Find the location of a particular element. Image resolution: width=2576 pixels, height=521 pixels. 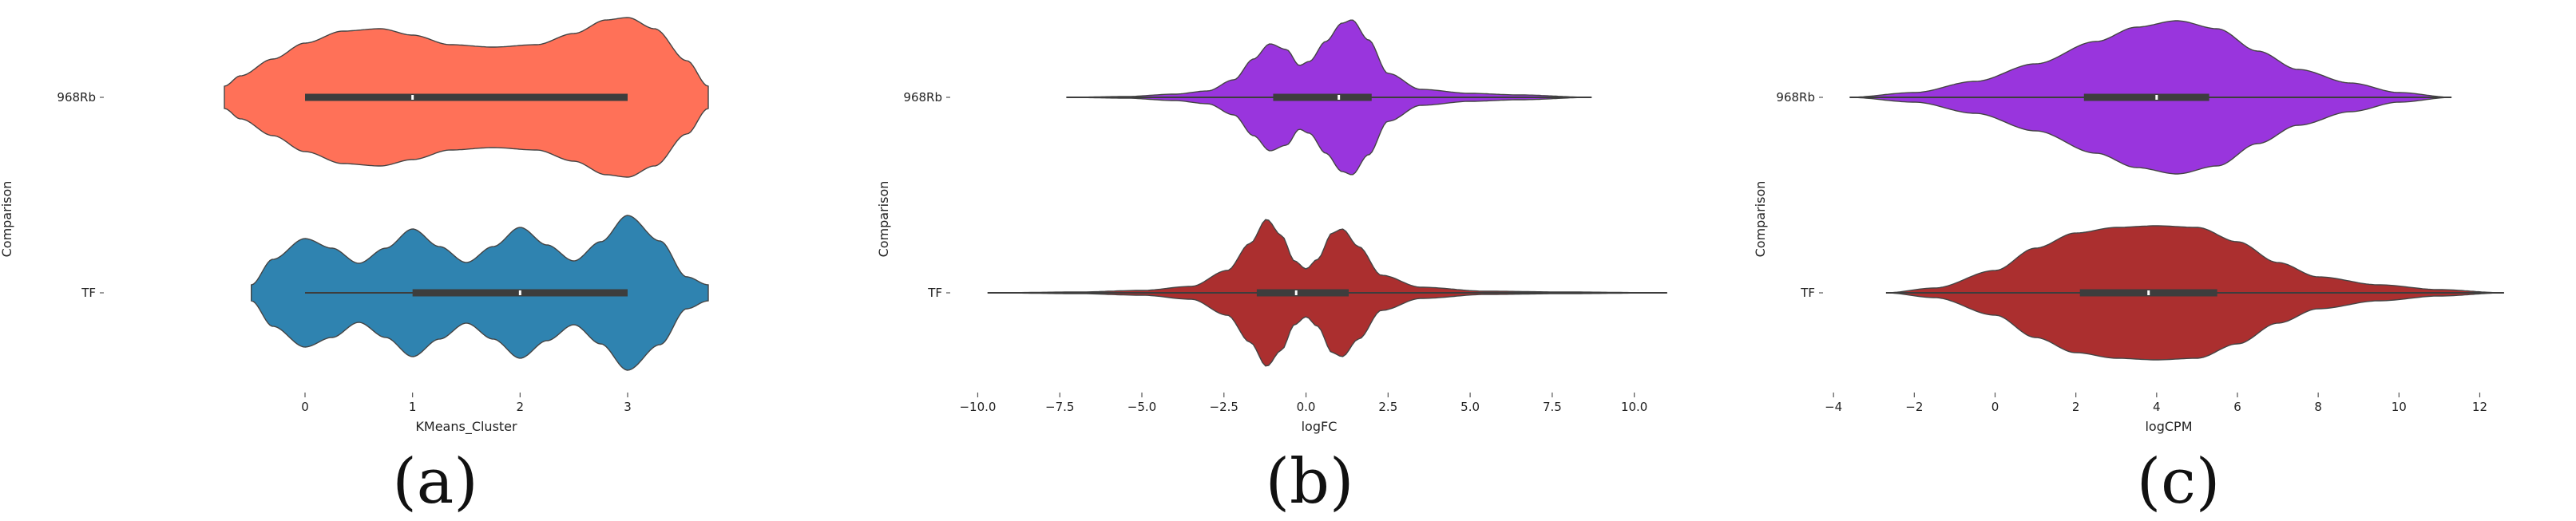

x-axis-label: logCPM is located at coordinates (2168, 426).